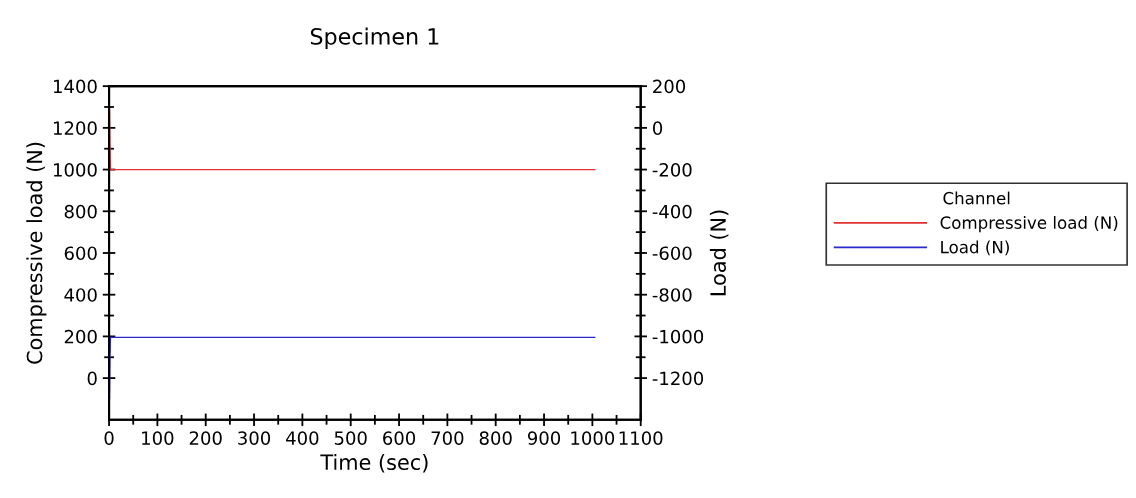  Describe the element at coordinates (374, 463) in the screenshot. I see `x-axis-title: Time (sec)` at that location.